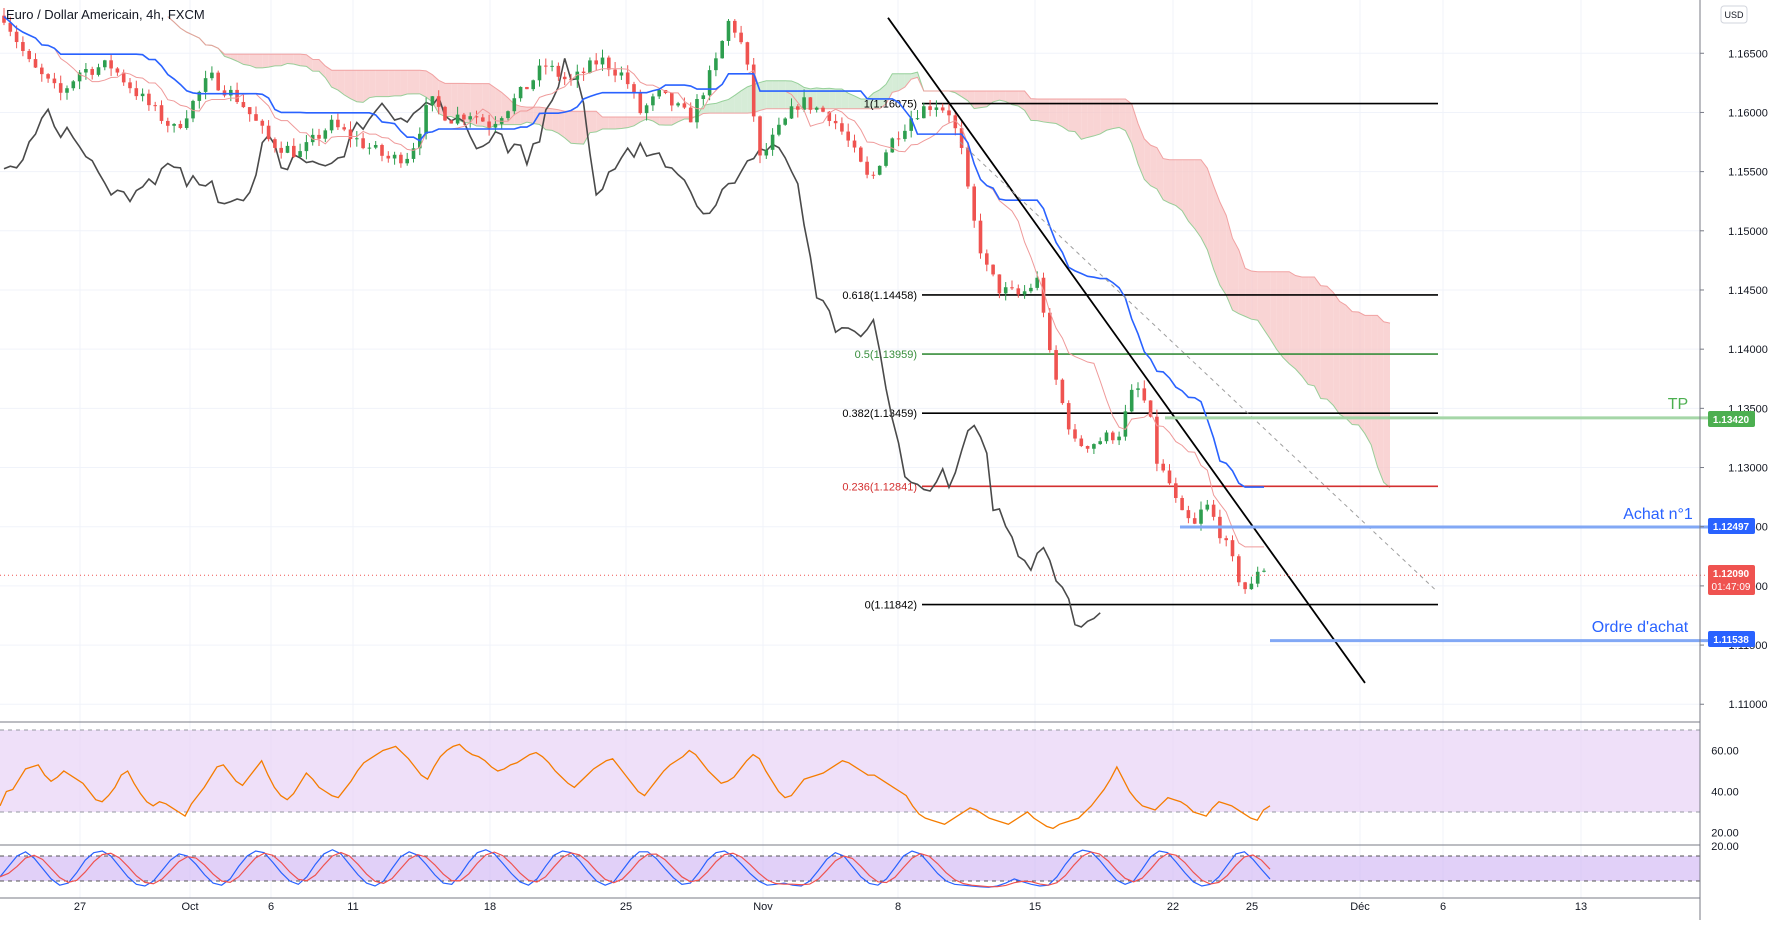 The image size is (1771, 925). Describe the element at coordinates (890, 105) in the screenshot. I see `fib-level-label: 1(1.16075)` at that location.